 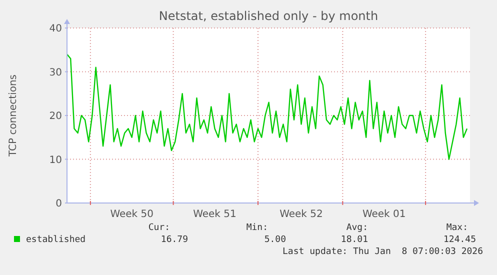 I want to click on x-tick-label: Week 51, so click(x=214, y=214).